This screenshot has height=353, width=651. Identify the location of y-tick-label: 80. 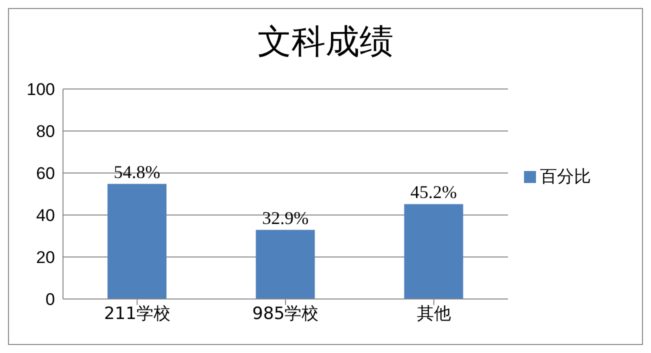
(45, 132).